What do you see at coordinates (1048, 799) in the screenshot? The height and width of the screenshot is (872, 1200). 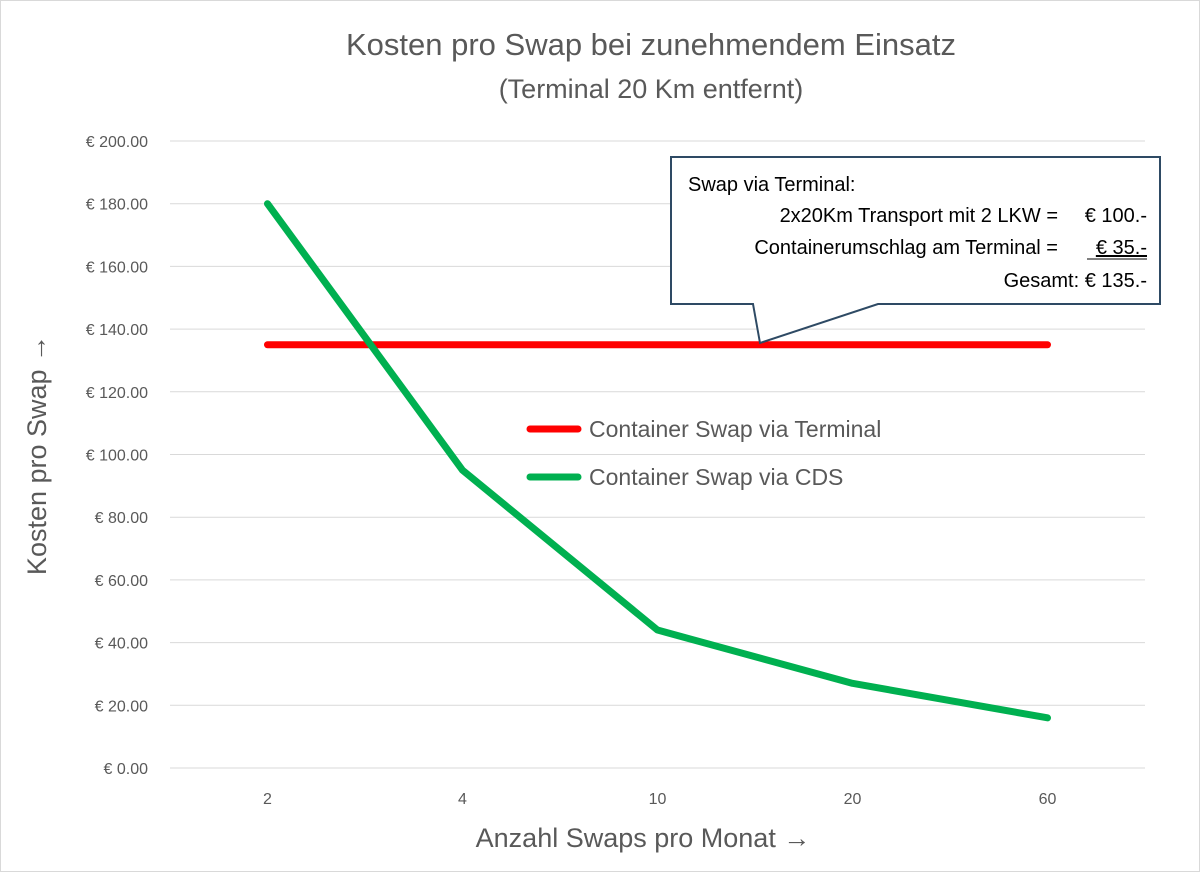 I see `x-tick-label: 60` at bounding box center [1048, 799].